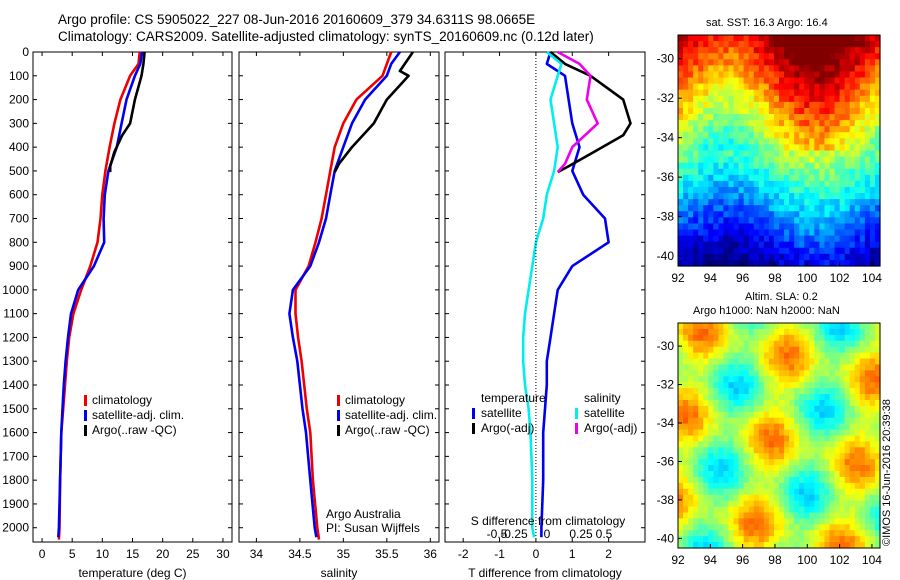 Image resolution: width=900 pixels, height=580 pixels. Describe the element at coordinates (779, 150) in the screenshot. I see `map-frame` at that location.